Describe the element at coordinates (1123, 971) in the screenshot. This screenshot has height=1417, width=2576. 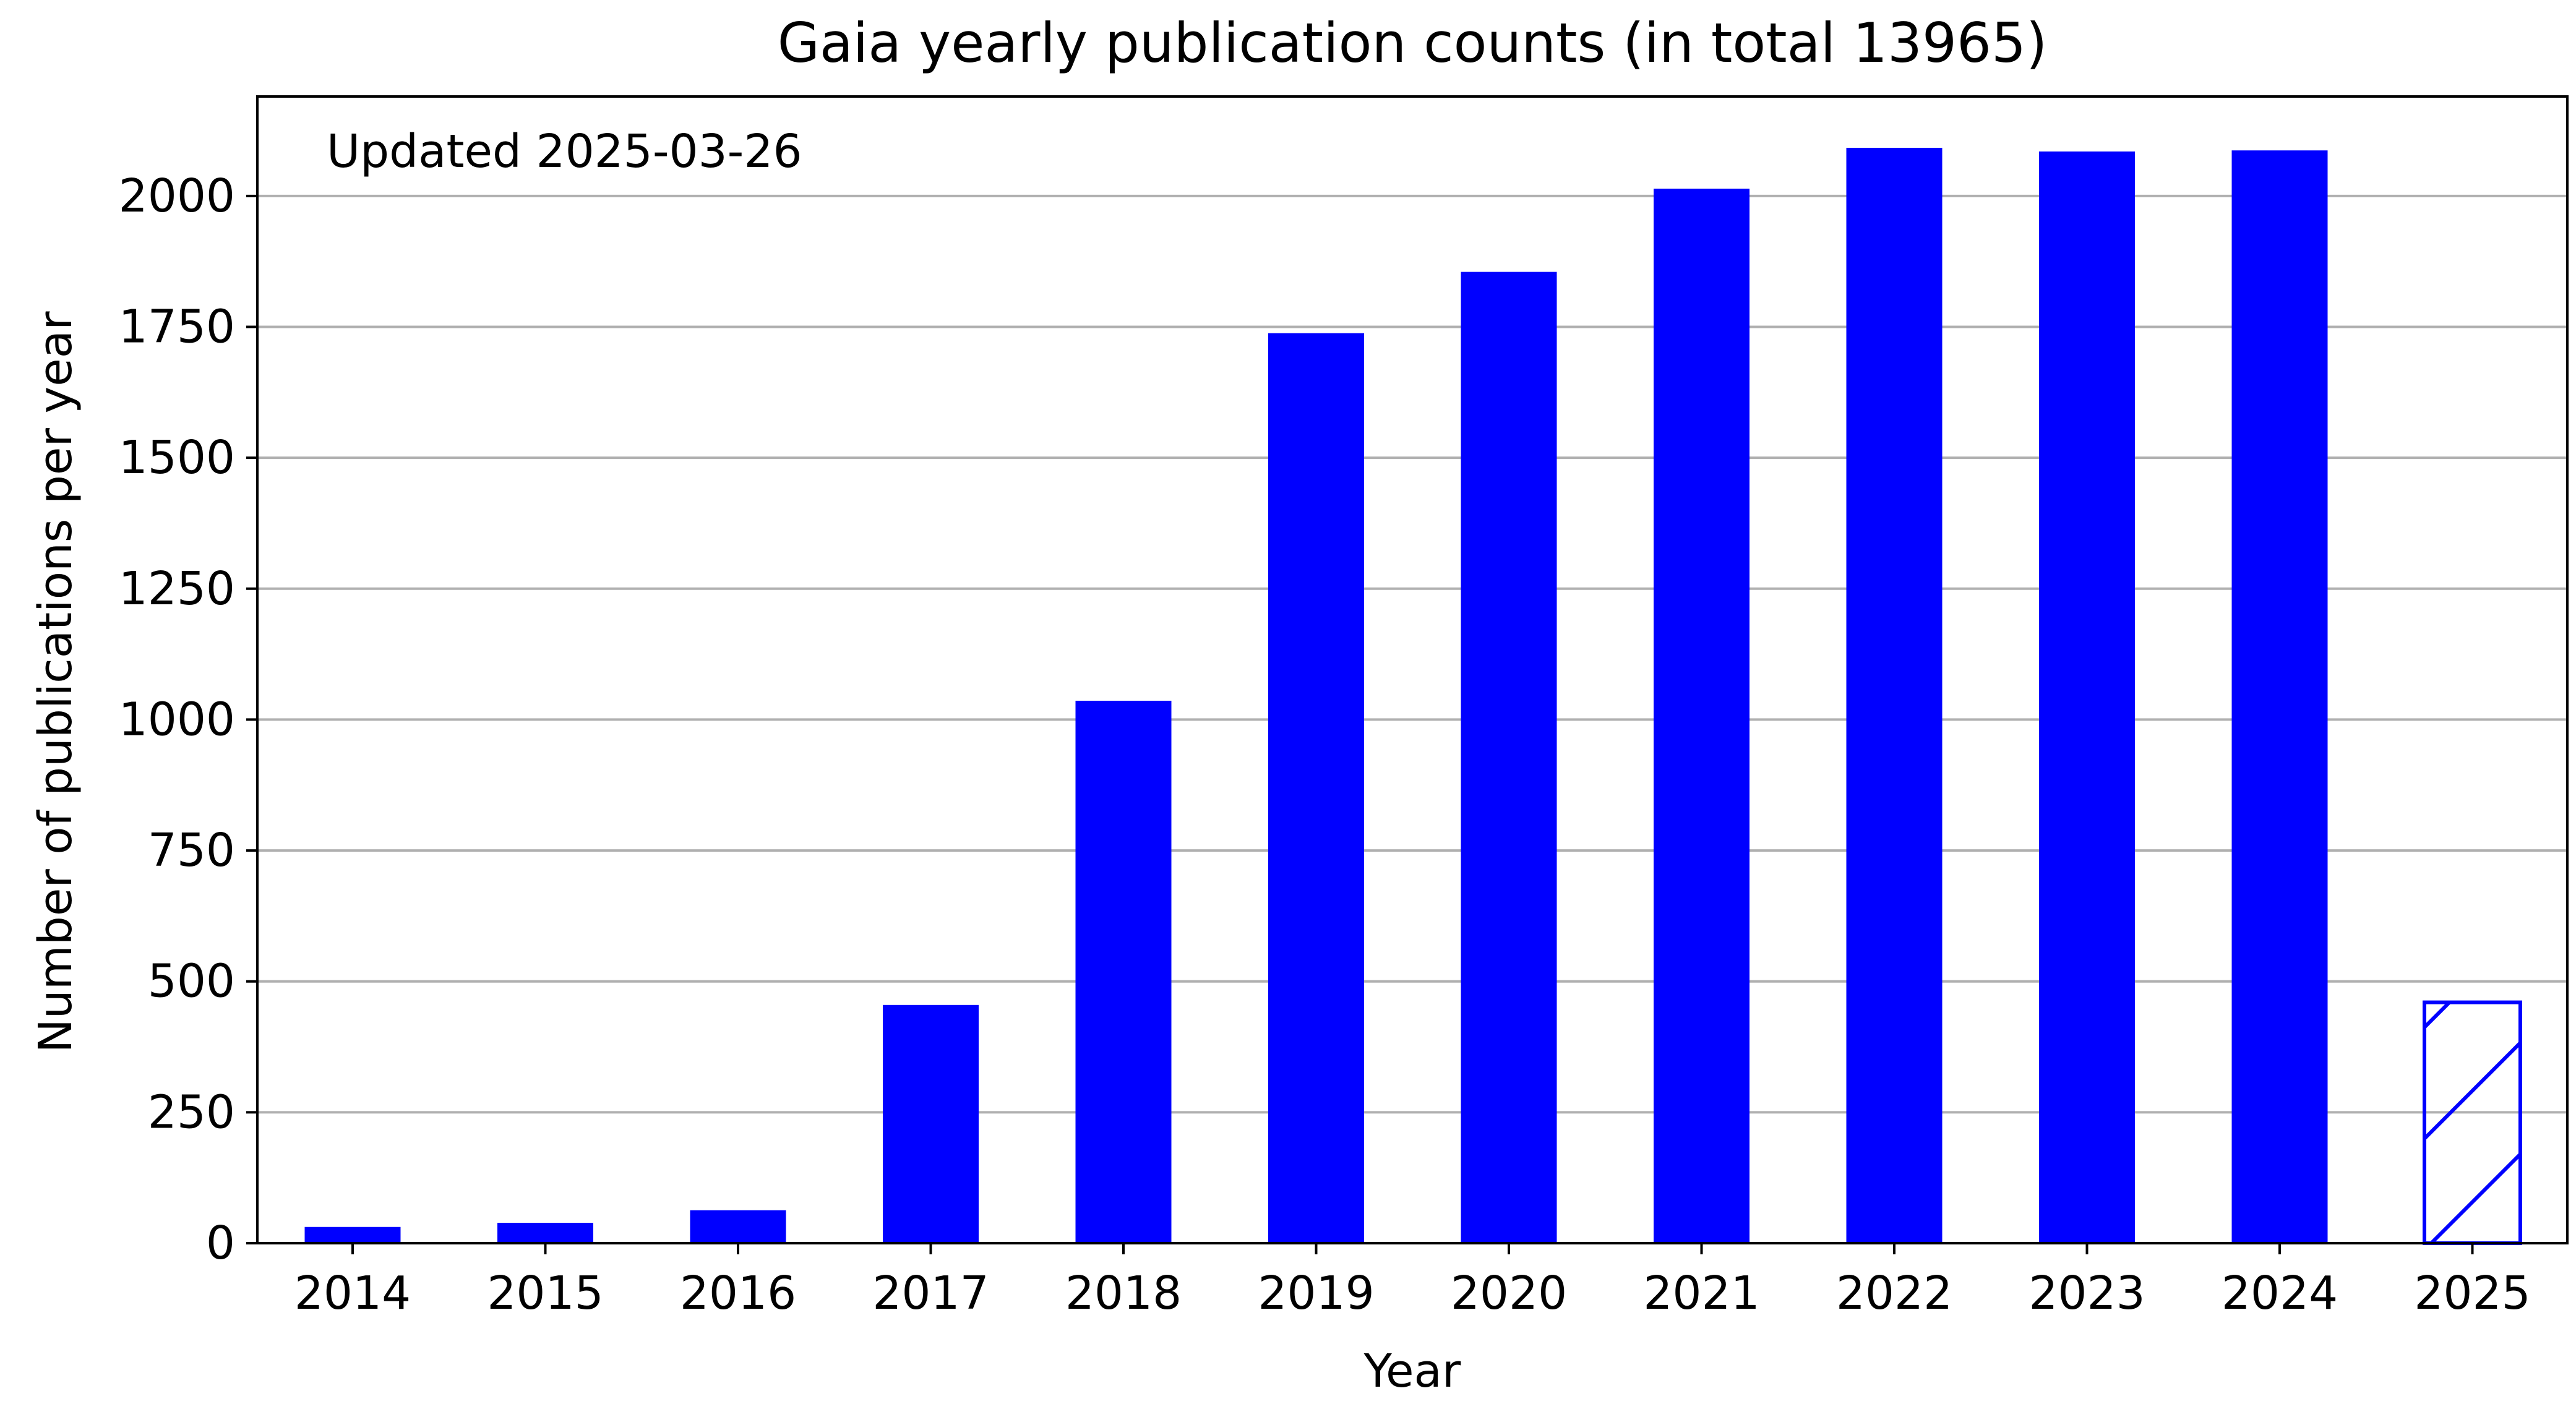
I see `bar-2018` at that location.